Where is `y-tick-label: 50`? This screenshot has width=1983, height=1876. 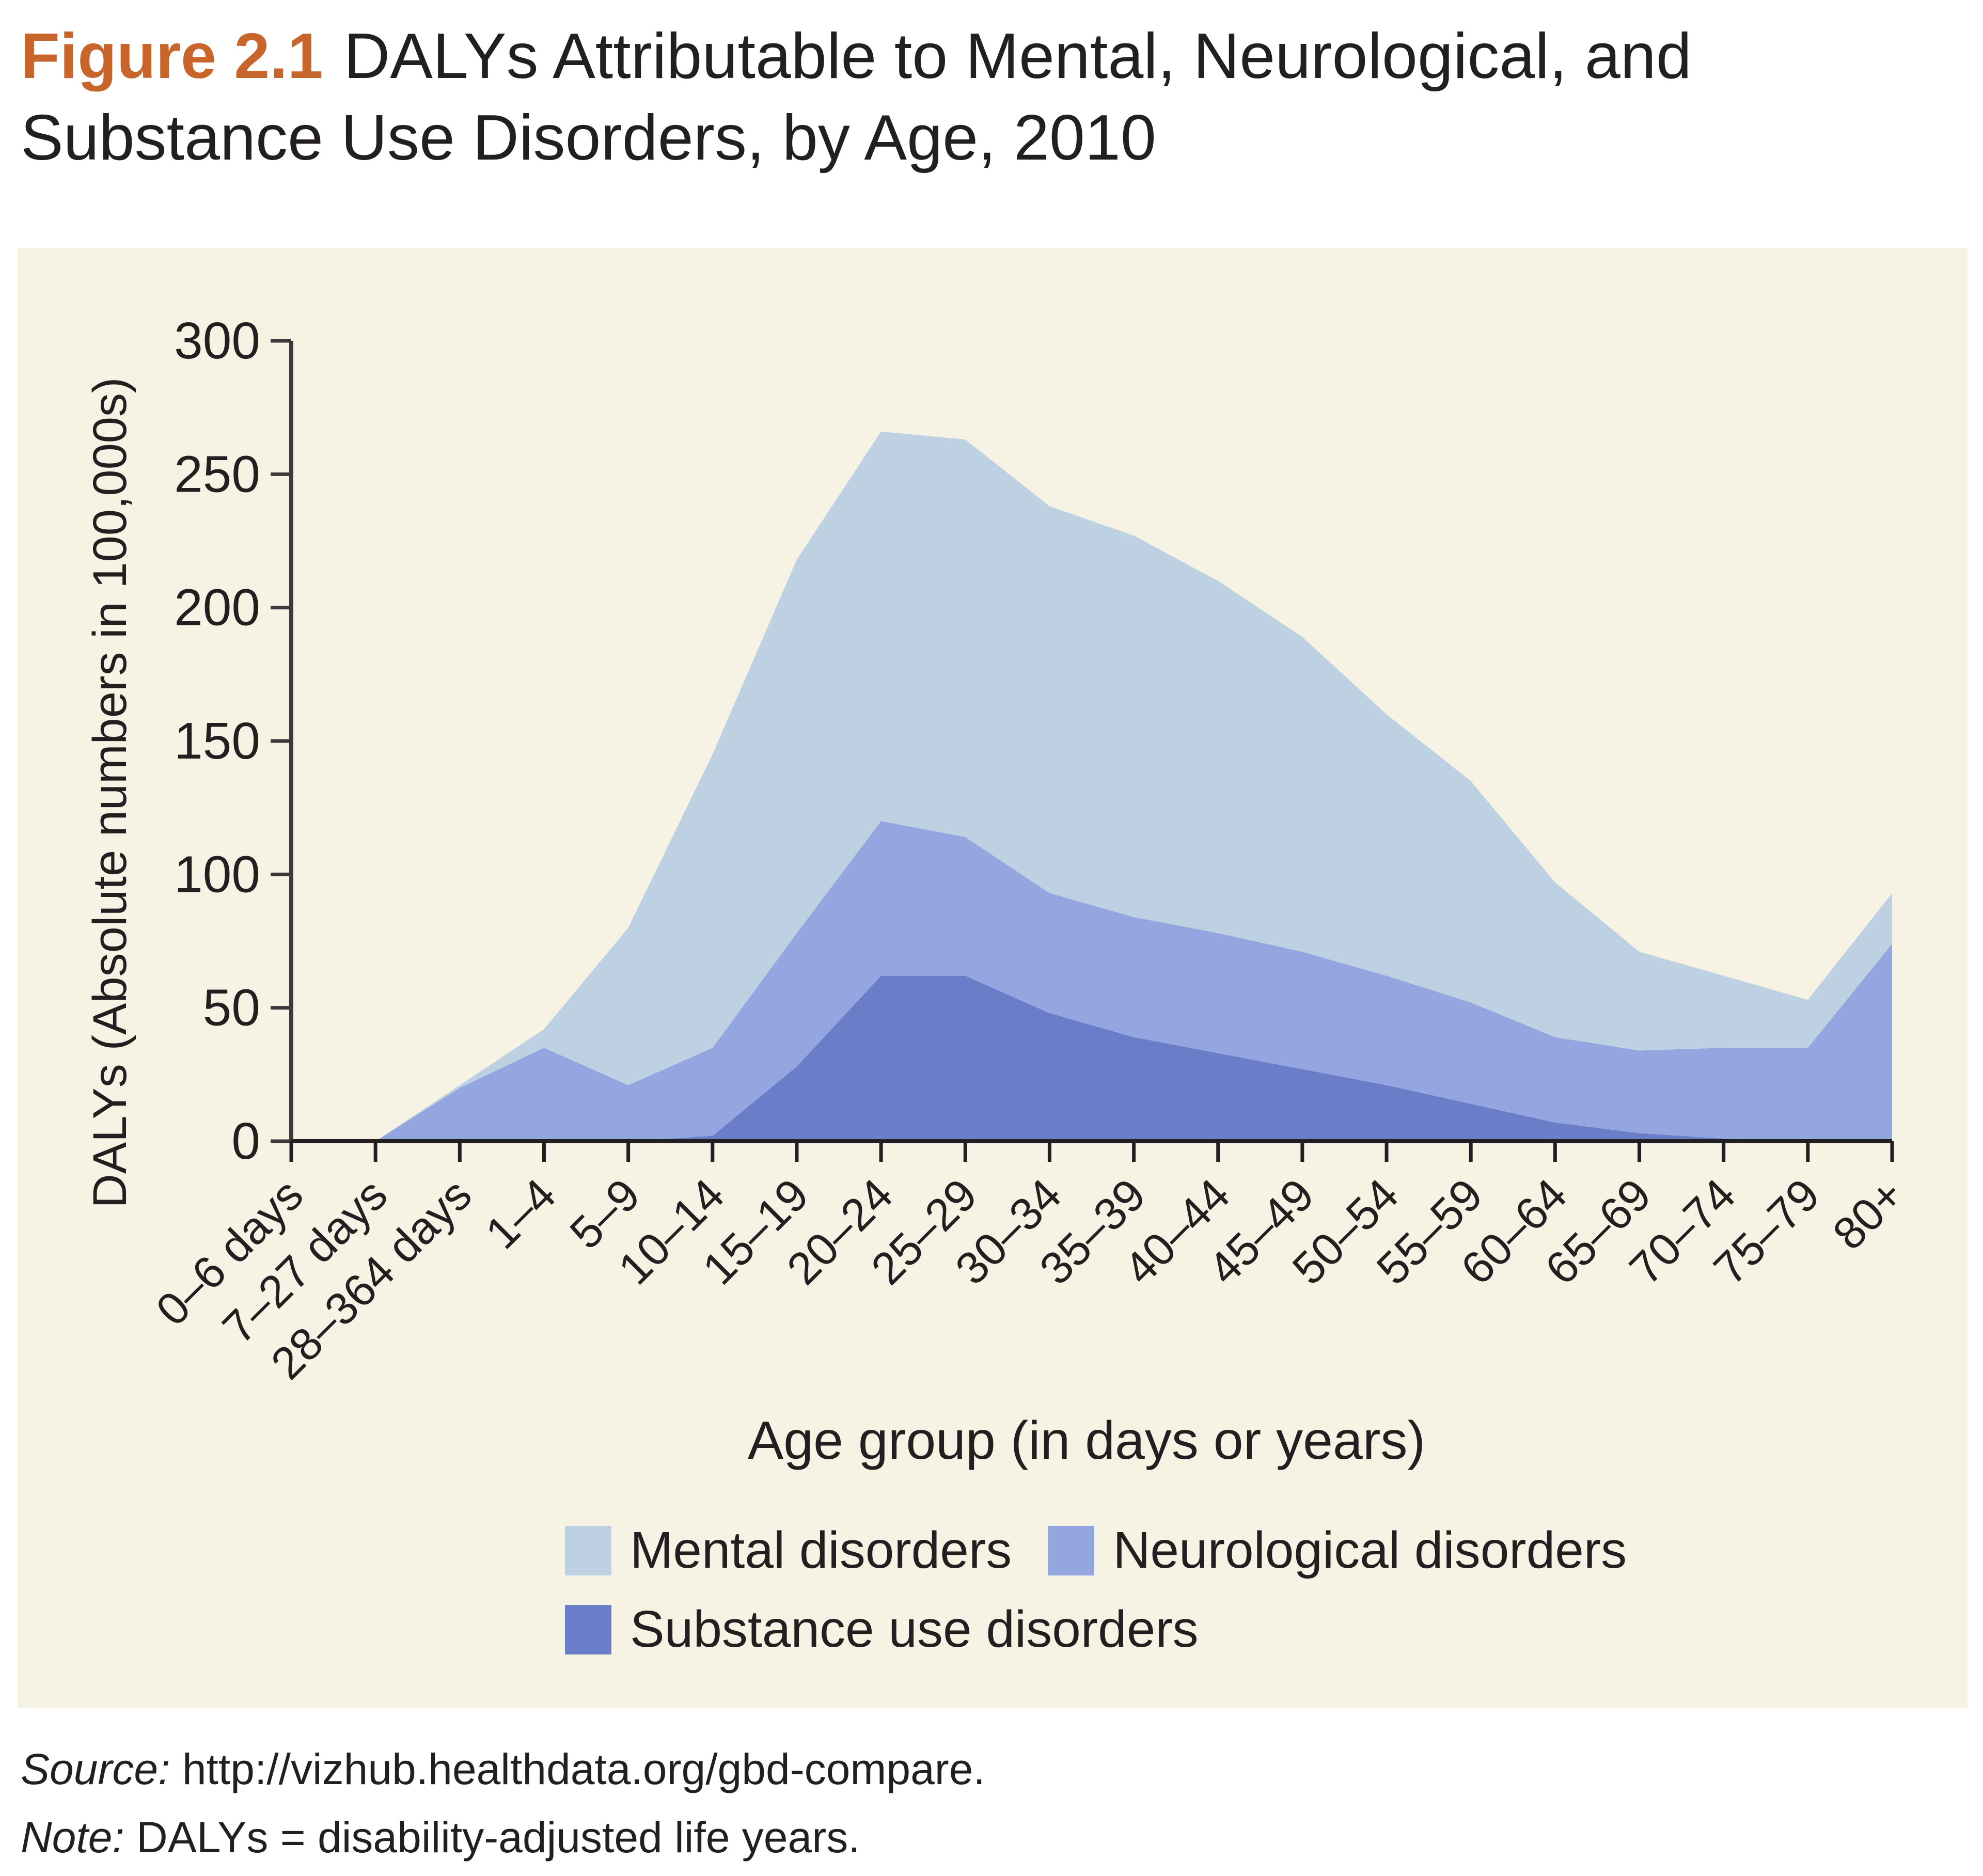 y-tick-label: 50 is located at coordinates (231, 1008).